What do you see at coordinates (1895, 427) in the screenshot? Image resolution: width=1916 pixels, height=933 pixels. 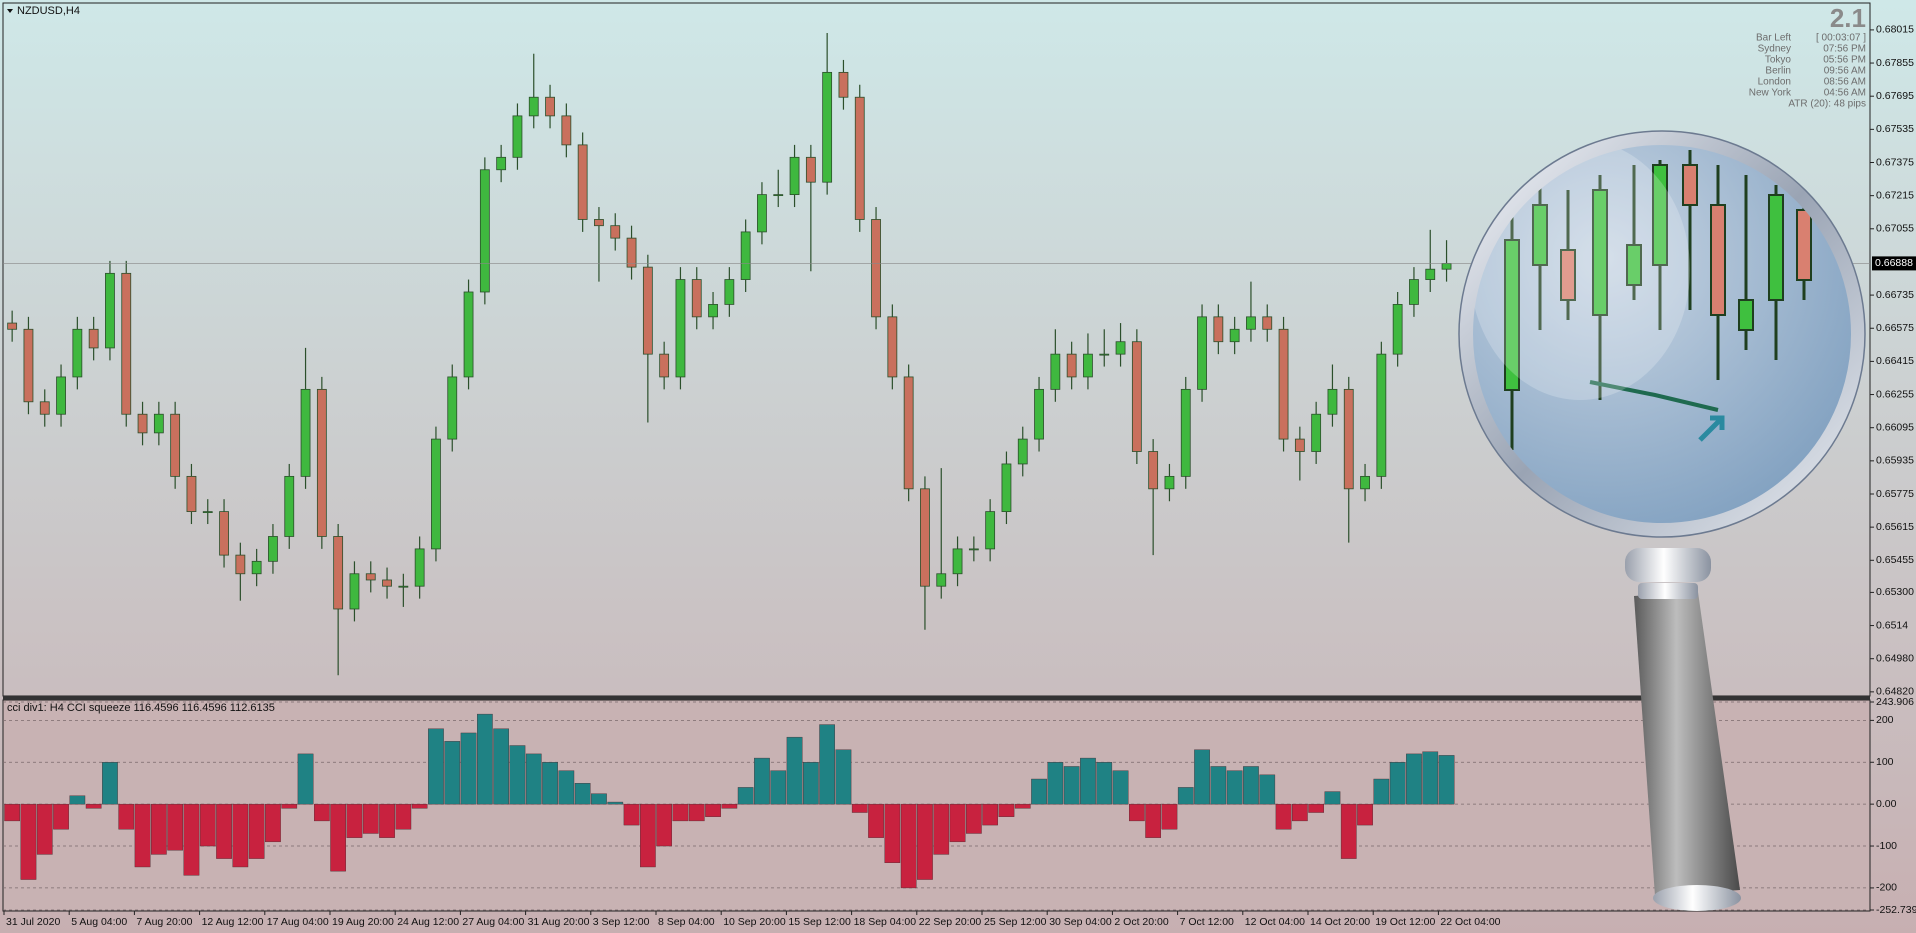 I see `y-tick-label: 0.66095` at bounding box center [1895, 427].